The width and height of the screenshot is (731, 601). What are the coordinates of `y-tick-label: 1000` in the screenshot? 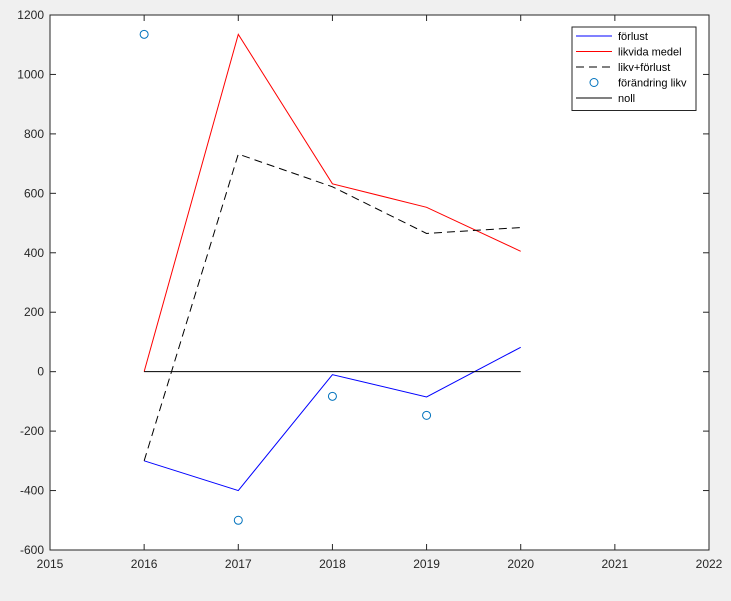 It's located at (30, 74).